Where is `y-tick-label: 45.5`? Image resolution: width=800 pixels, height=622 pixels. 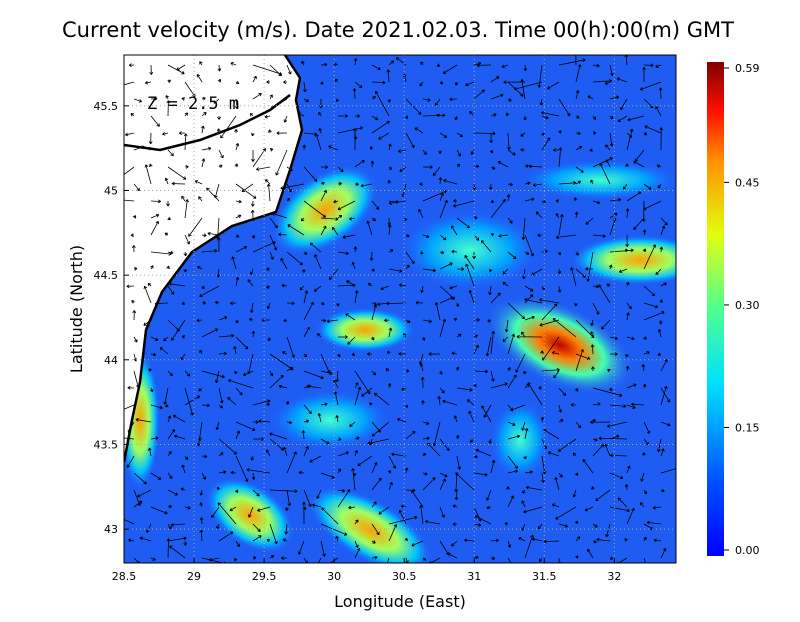 y-tick-label: 45.5 is located at coordinates (106, 106).